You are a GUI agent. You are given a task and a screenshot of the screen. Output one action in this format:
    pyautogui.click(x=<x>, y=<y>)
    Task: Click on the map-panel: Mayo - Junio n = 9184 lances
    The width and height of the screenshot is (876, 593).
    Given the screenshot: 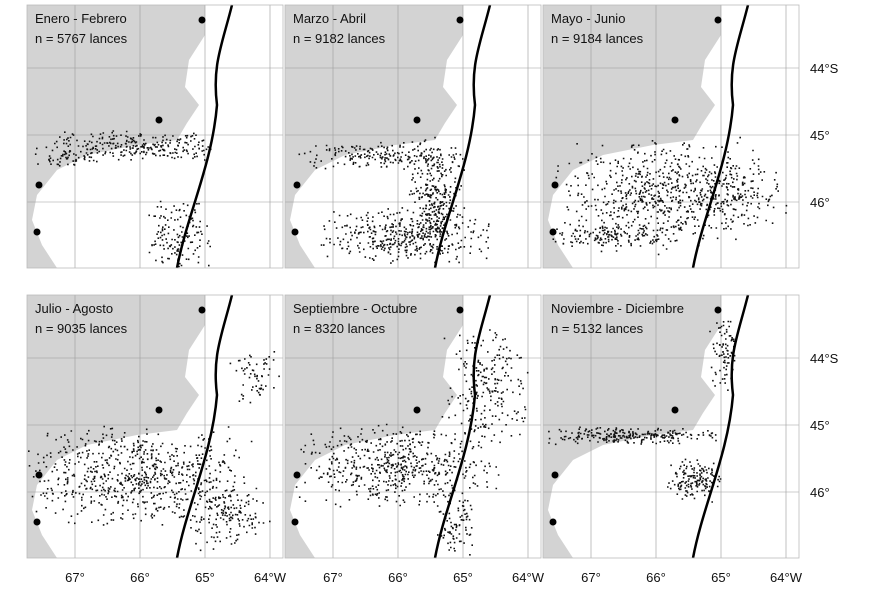 What is the action you would take?
    pyautogui.click(x=671, y=136)
    